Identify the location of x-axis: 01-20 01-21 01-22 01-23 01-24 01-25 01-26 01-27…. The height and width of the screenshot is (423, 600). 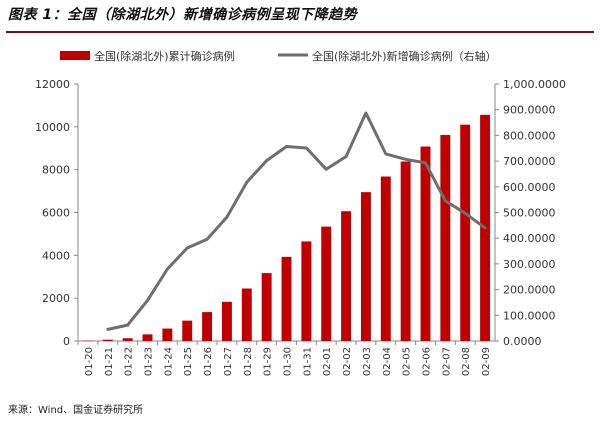
(284, 358).